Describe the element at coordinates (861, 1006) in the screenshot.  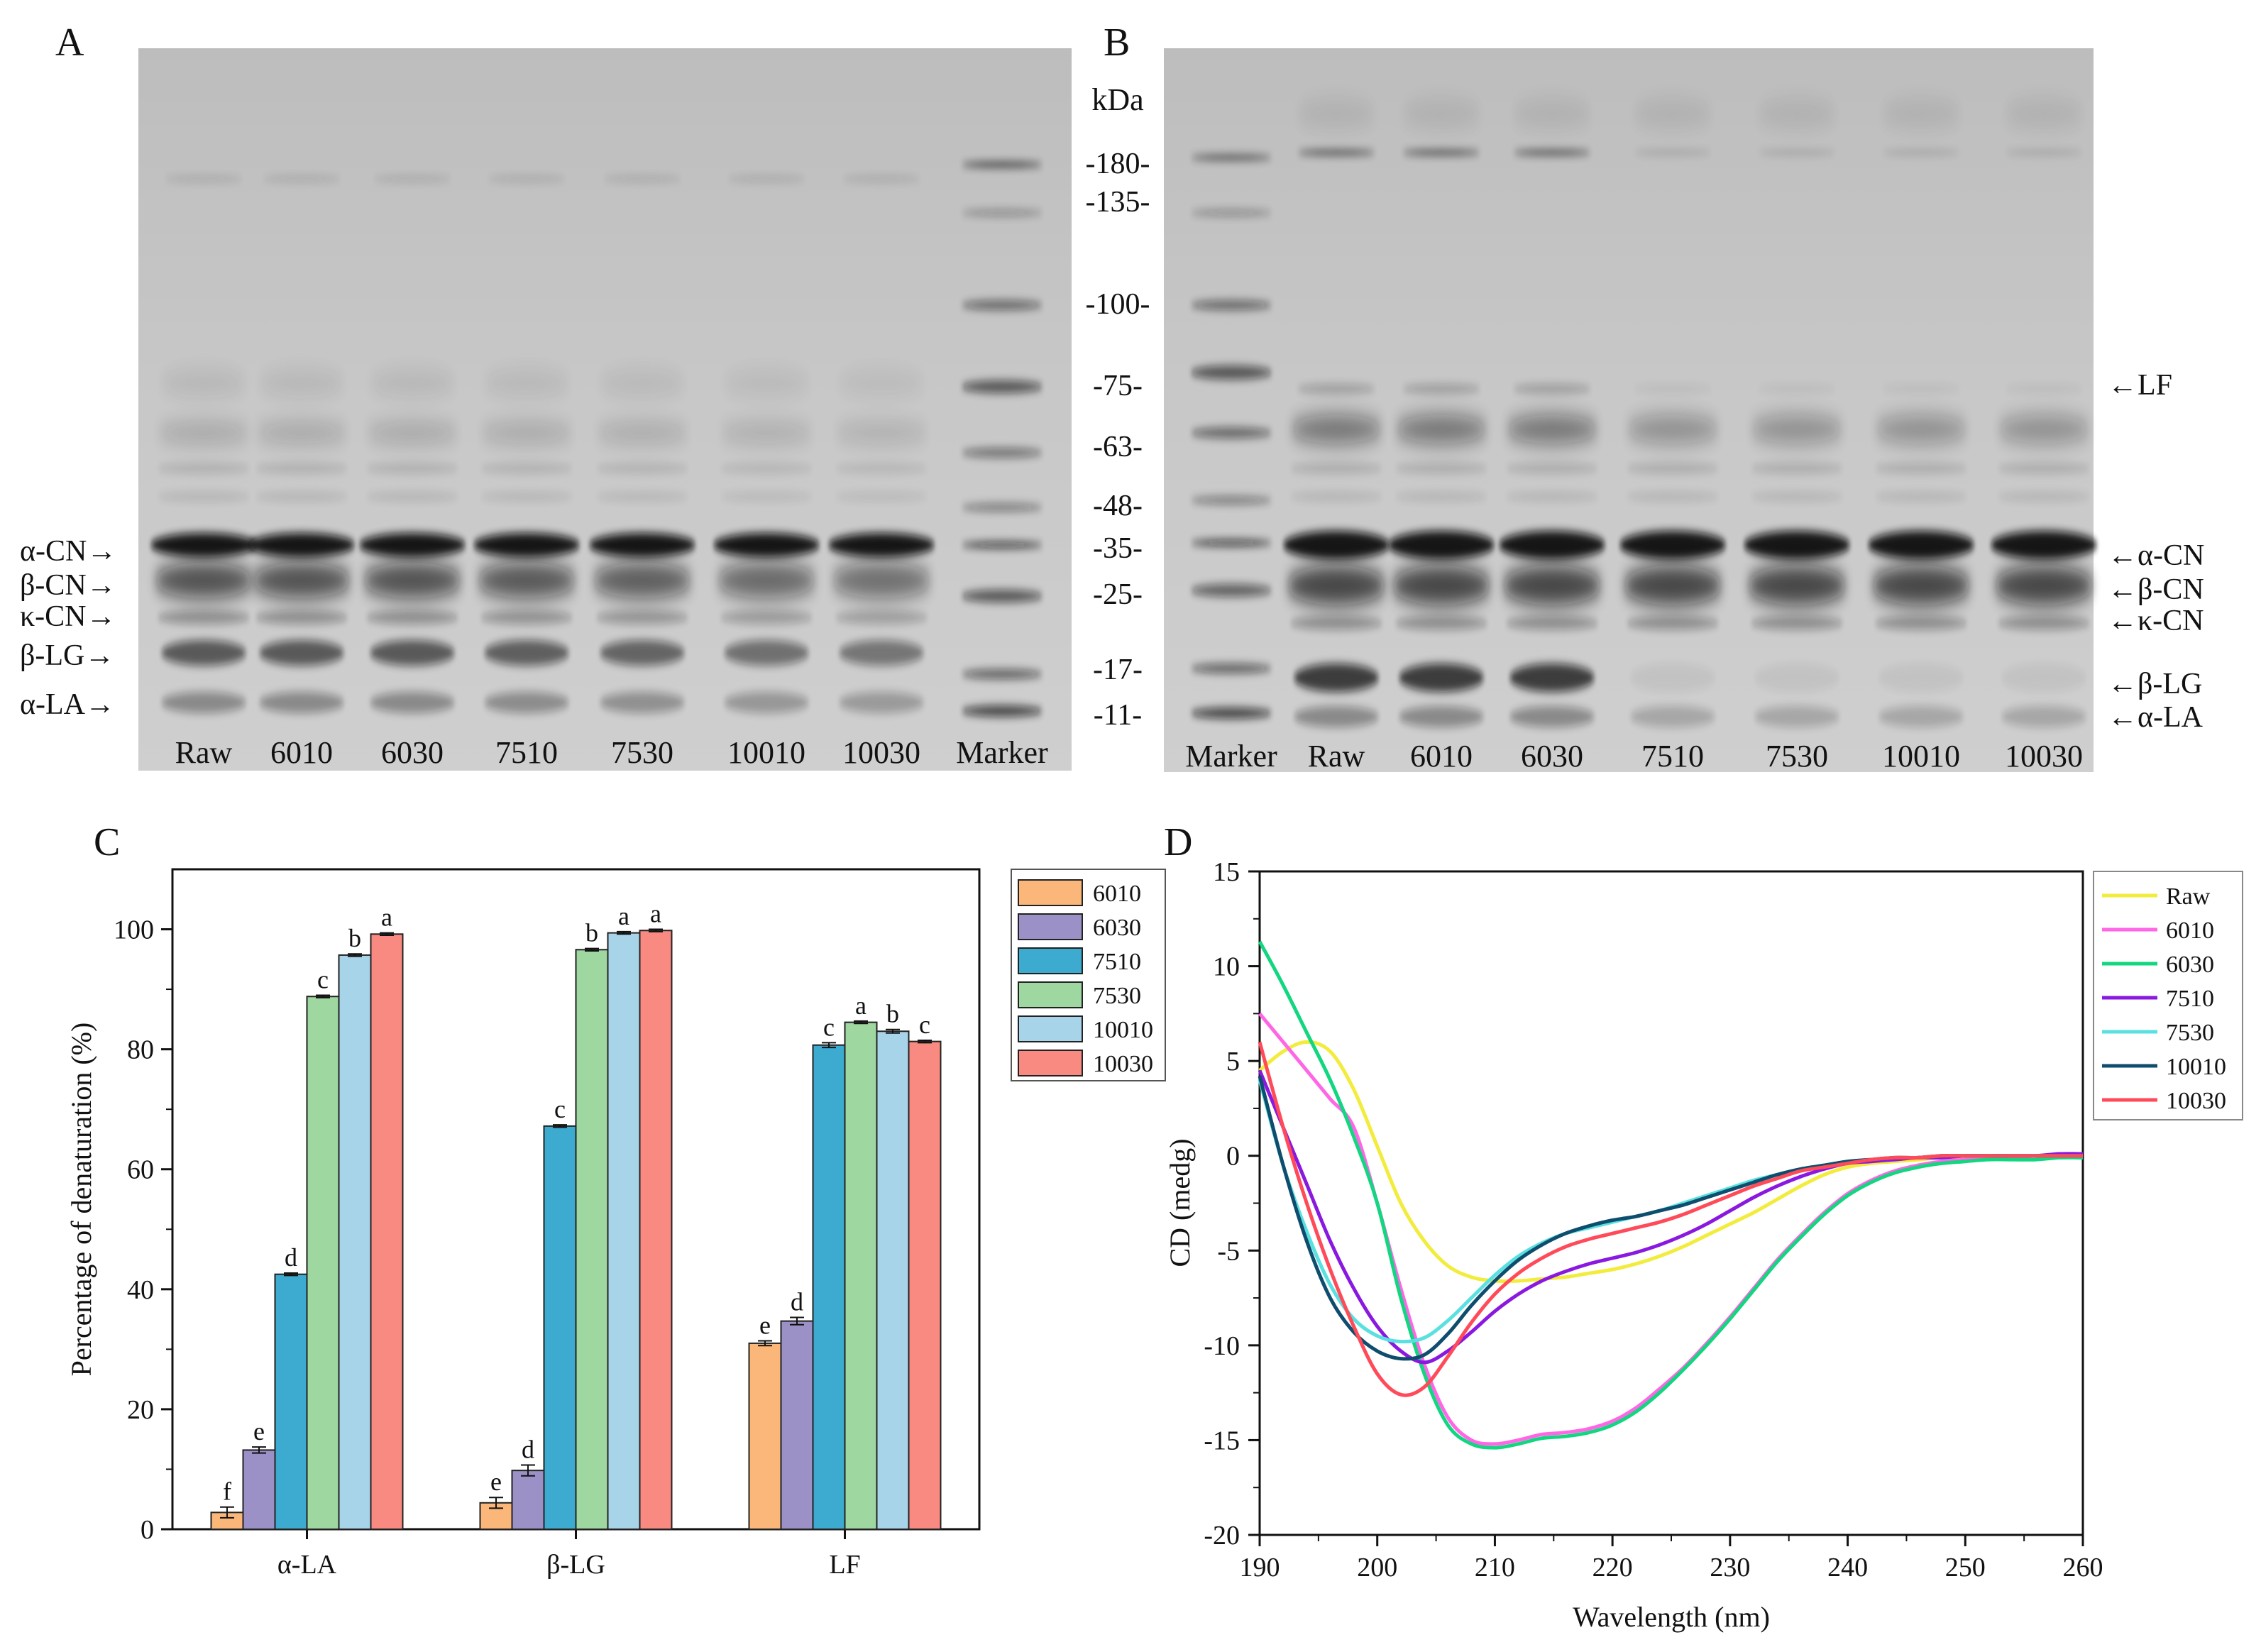
I see `significance-letter: a` at that location.